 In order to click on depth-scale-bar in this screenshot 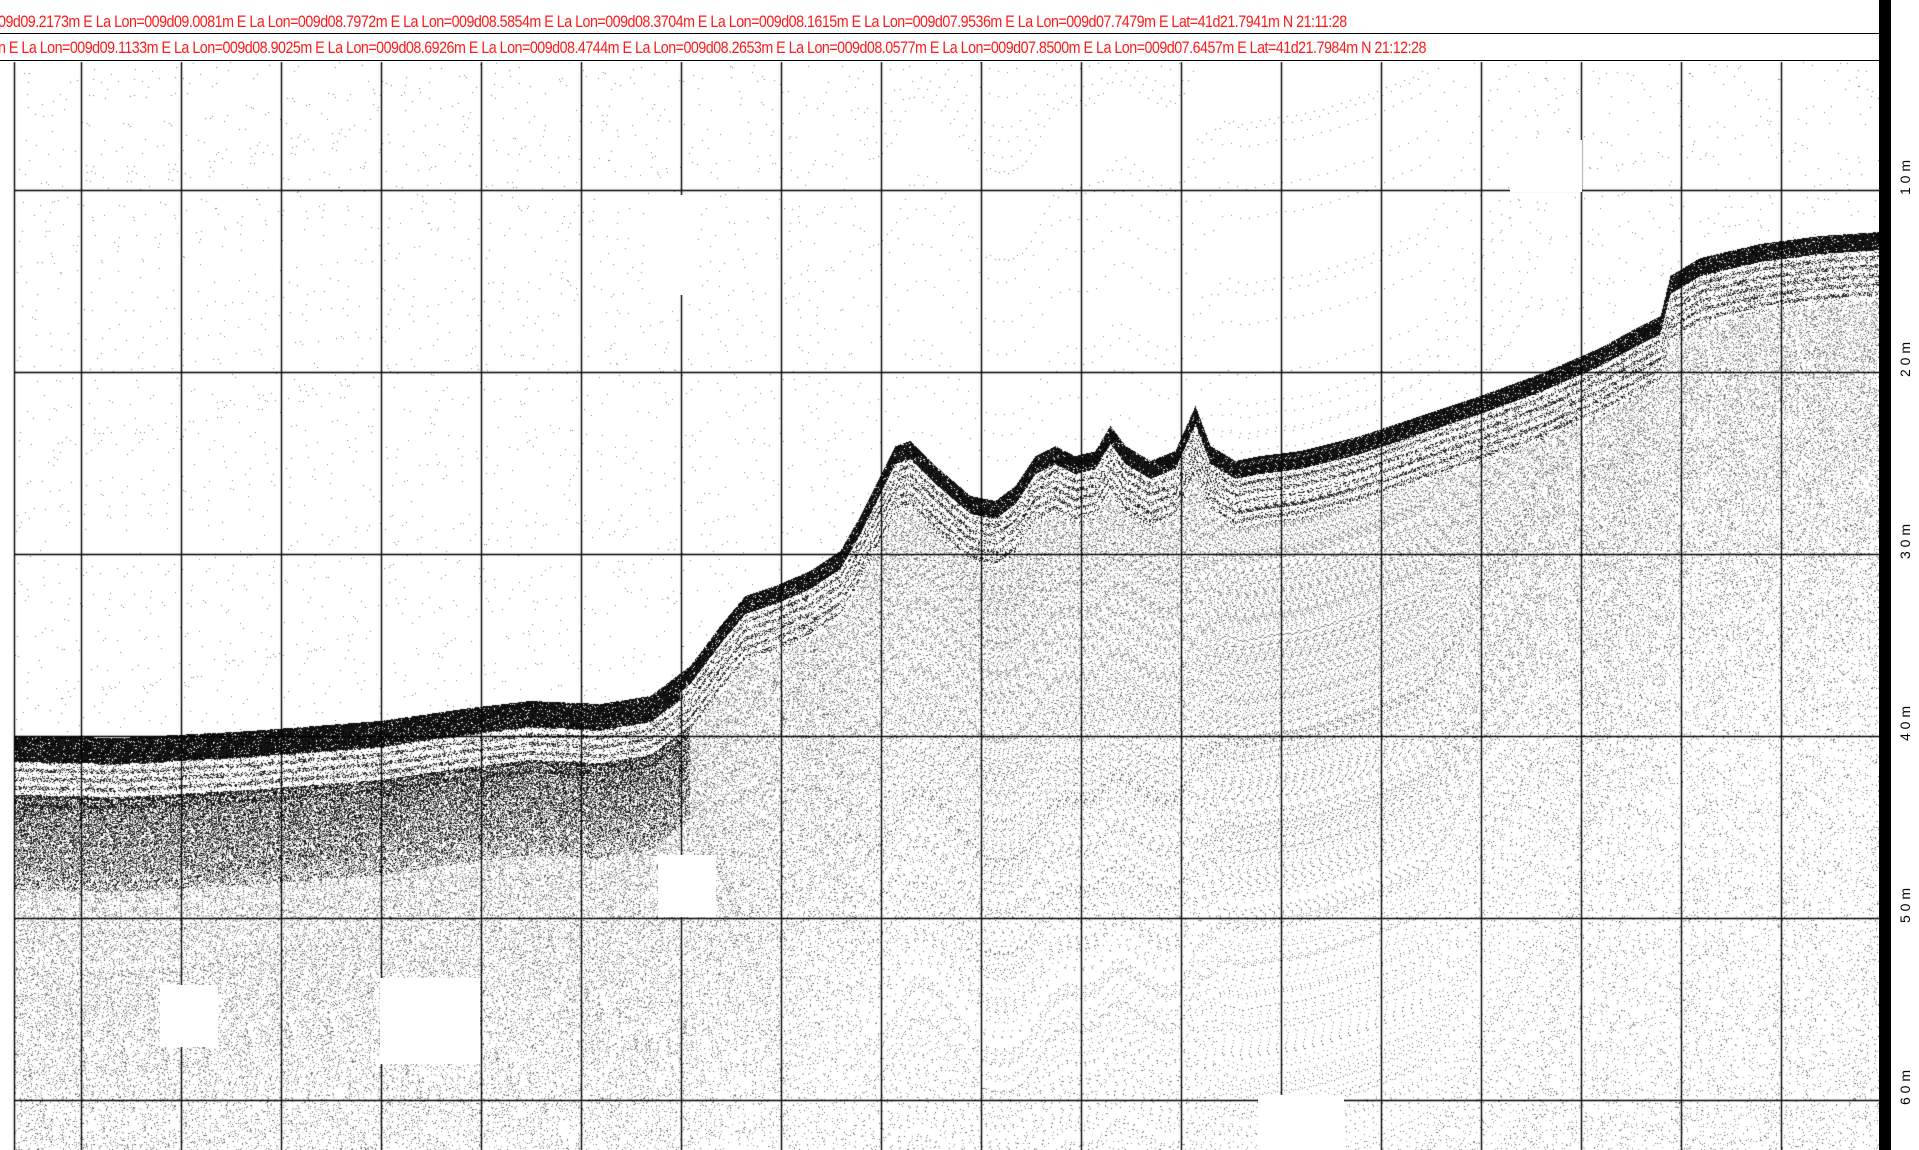, I will do `click(1885, 575)`.